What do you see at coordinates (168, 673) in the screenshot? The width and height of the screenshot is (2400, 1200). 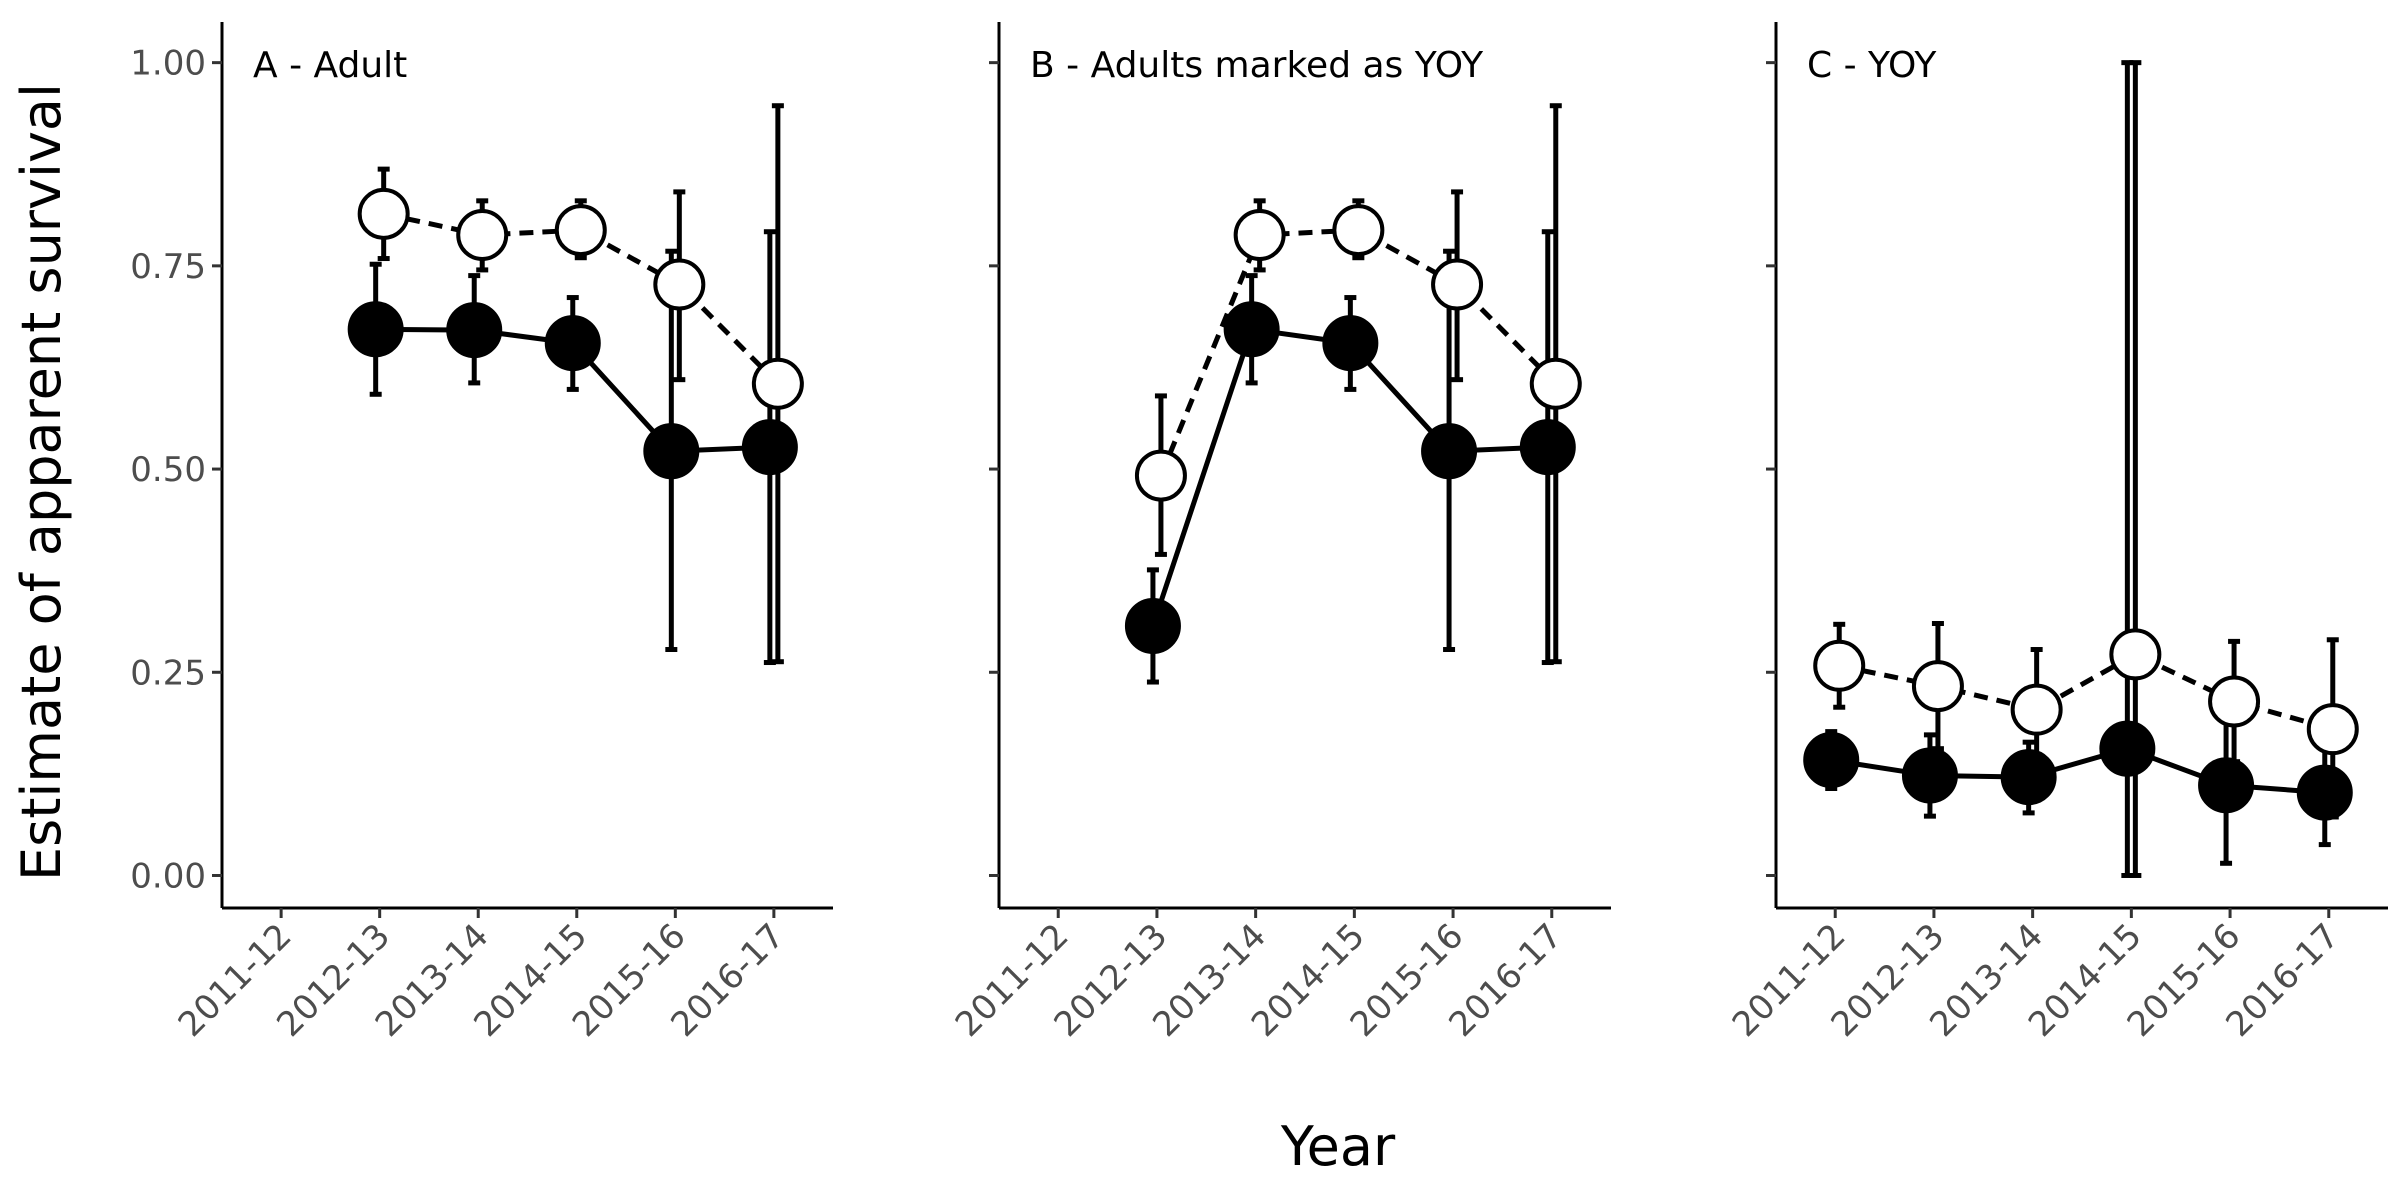 I see `y-tick-label: 0.25` at bounding box center [168, 673].